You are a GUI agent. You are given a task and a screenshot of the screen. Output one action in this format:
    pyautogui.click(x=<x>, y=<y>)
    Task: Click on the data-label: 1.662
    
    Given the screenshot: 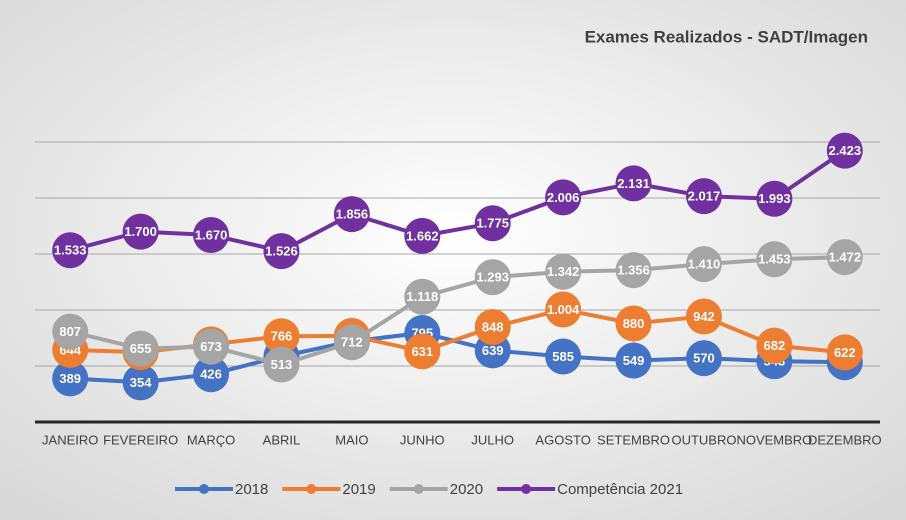 What is the action you would take?
    pyautogui.click(x=422, y=235)
    